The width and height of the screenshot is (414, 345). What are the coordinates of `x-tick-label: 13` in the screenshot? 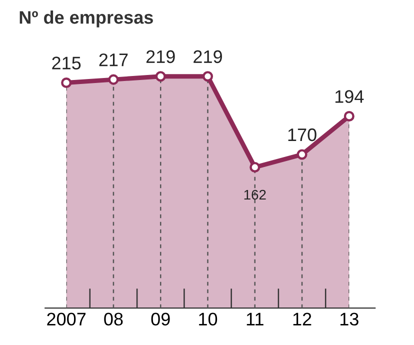 It's located at (349, 319).